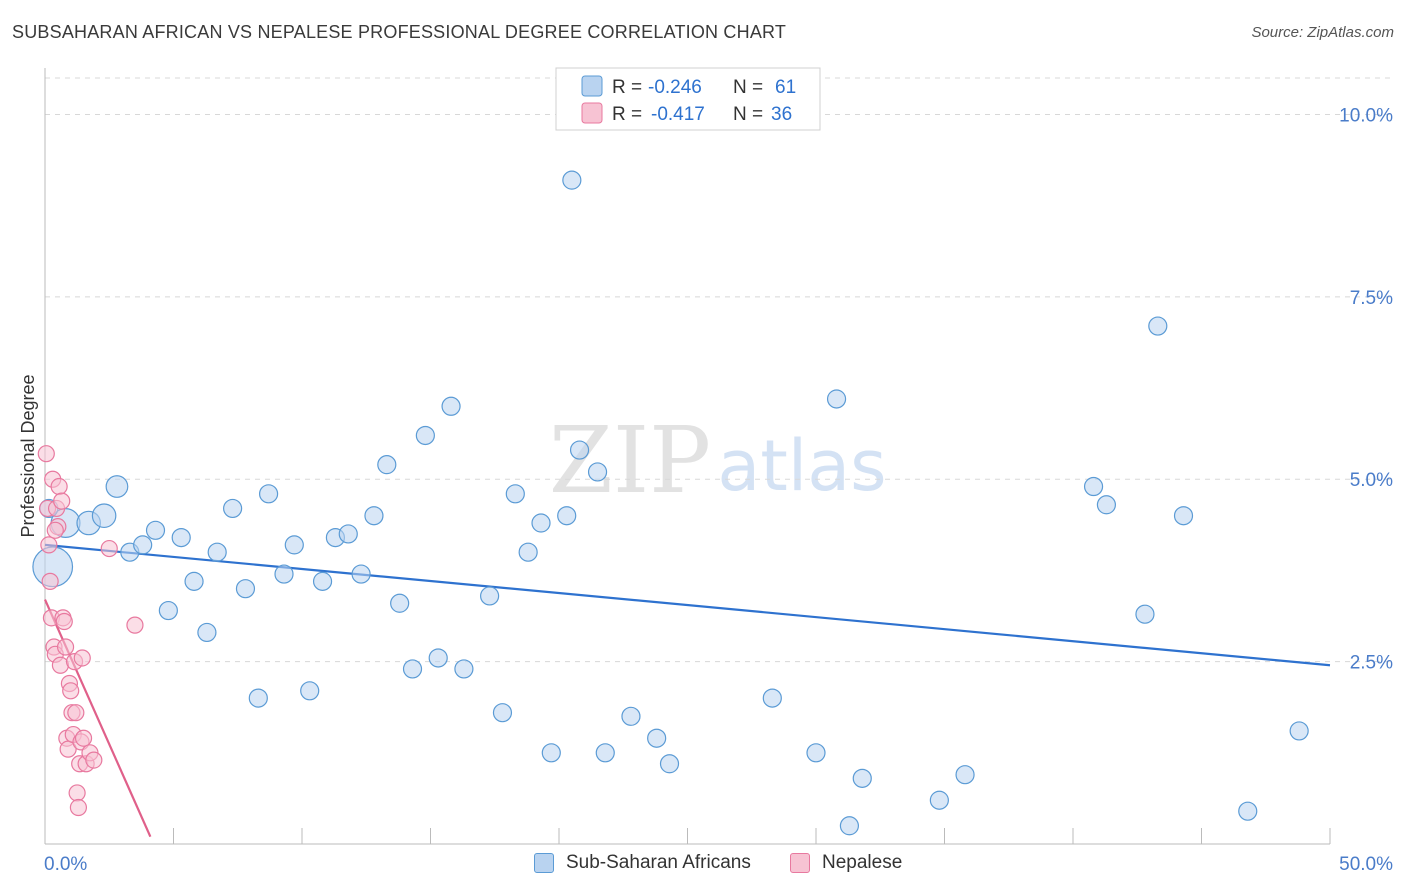 The width and height of the screenshot is (1406, 892). What do you see at coordinates (862, 862) in the screenshot?
I see `bottom-legend-label-nepalese: Nepalese` at bounding box center [862, 862].